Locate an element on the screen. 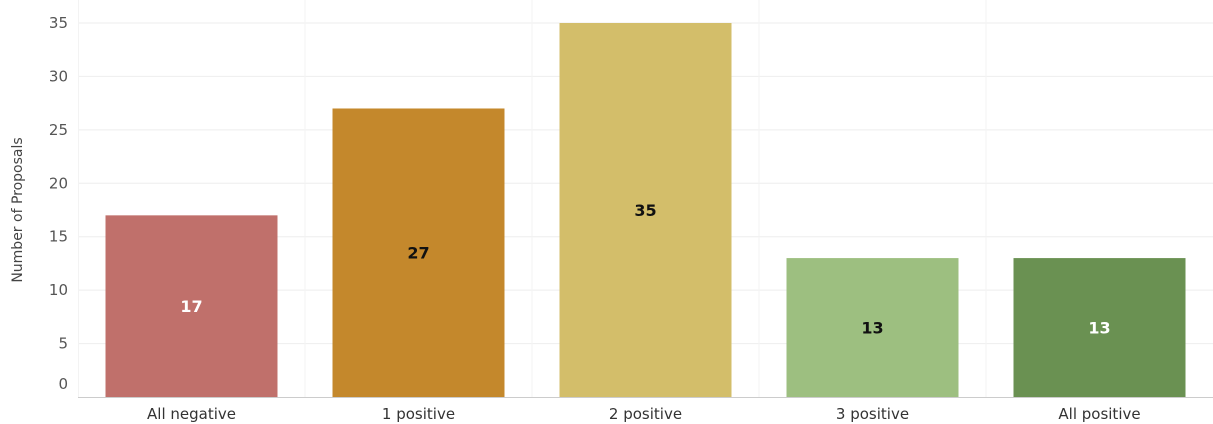 The height and width of the screenshot is (424, 1213). bar-2-positive is located at coordinates (645, 210).